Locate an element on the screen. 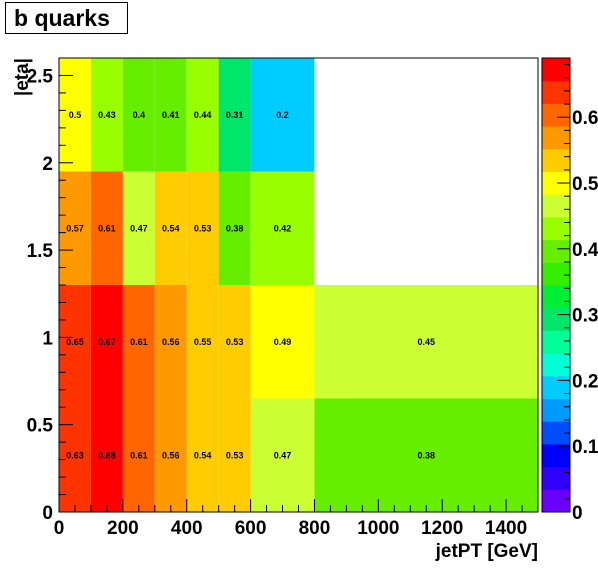 The image size is (598, 571). cell-value-label: 0.68 is located at coordinates (107, 455).